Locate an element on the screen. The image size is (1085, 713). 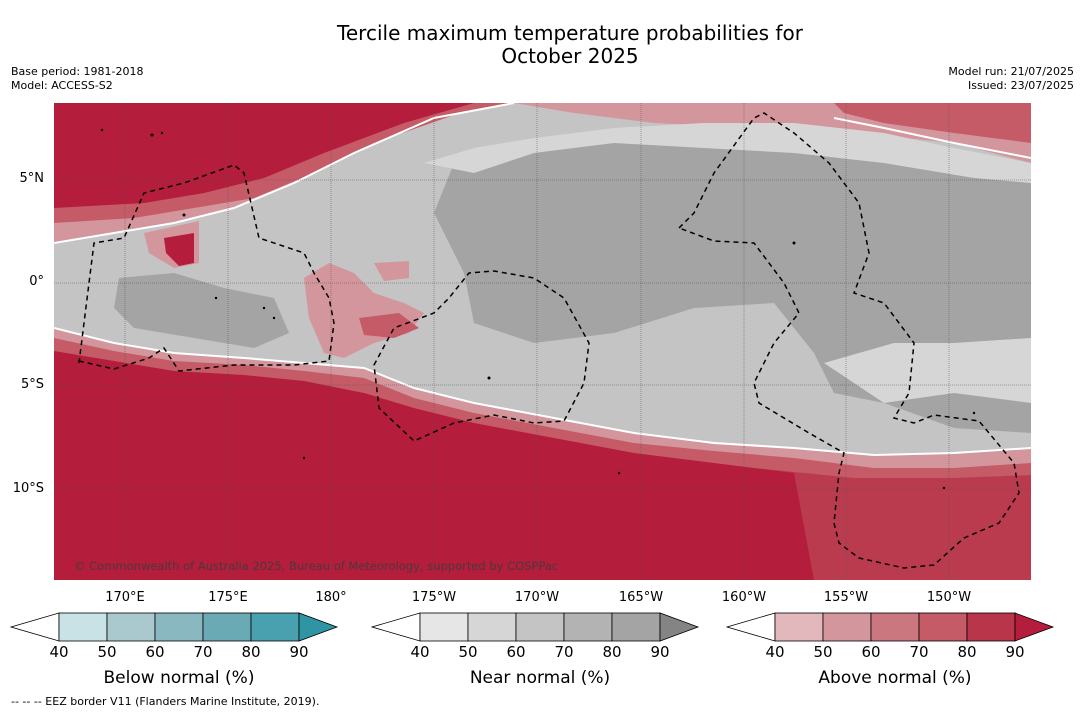
colorbar-near-normal is located at coordinates (535, 627).